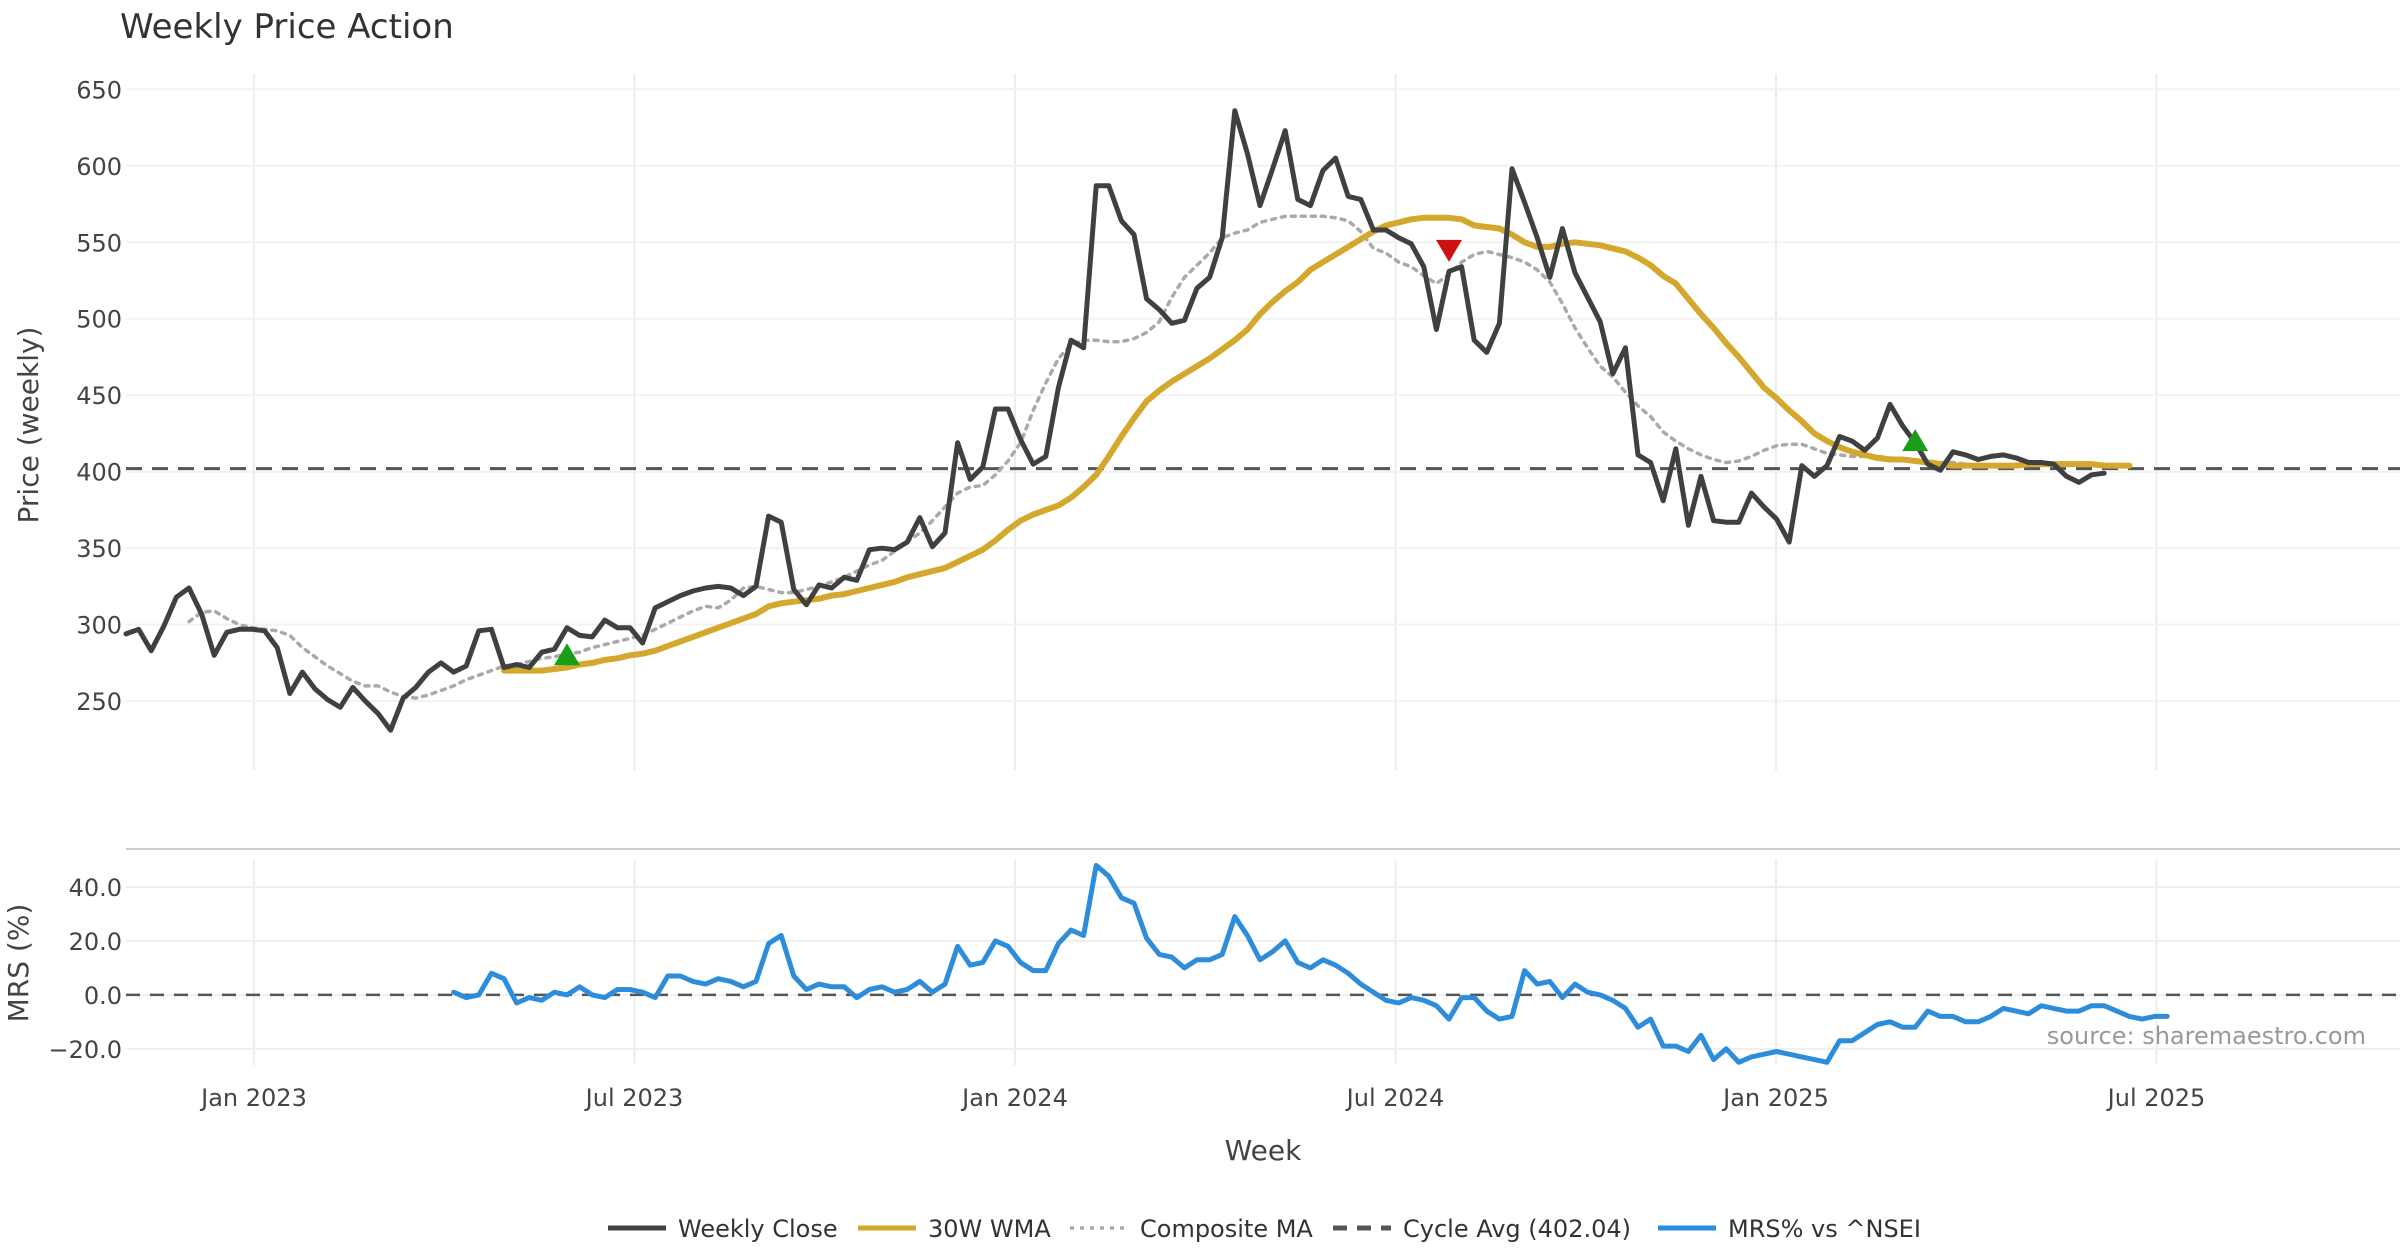  Describe the element at coordinates (253, 1098) in the screenshot. I see `x-tick-label: Jan 2023` at that location.